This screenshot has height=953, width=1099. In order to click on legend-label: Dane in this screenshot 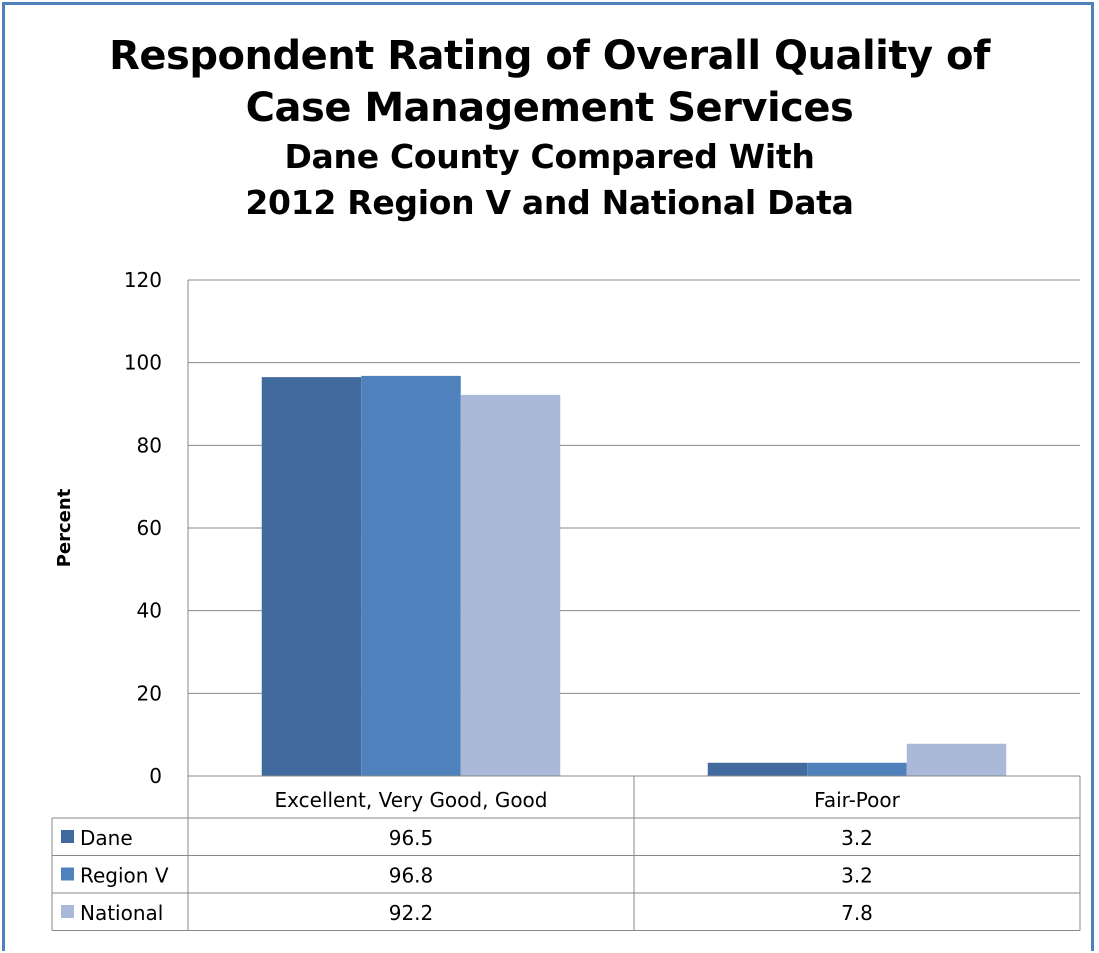, I will do `click(106, 838)`.